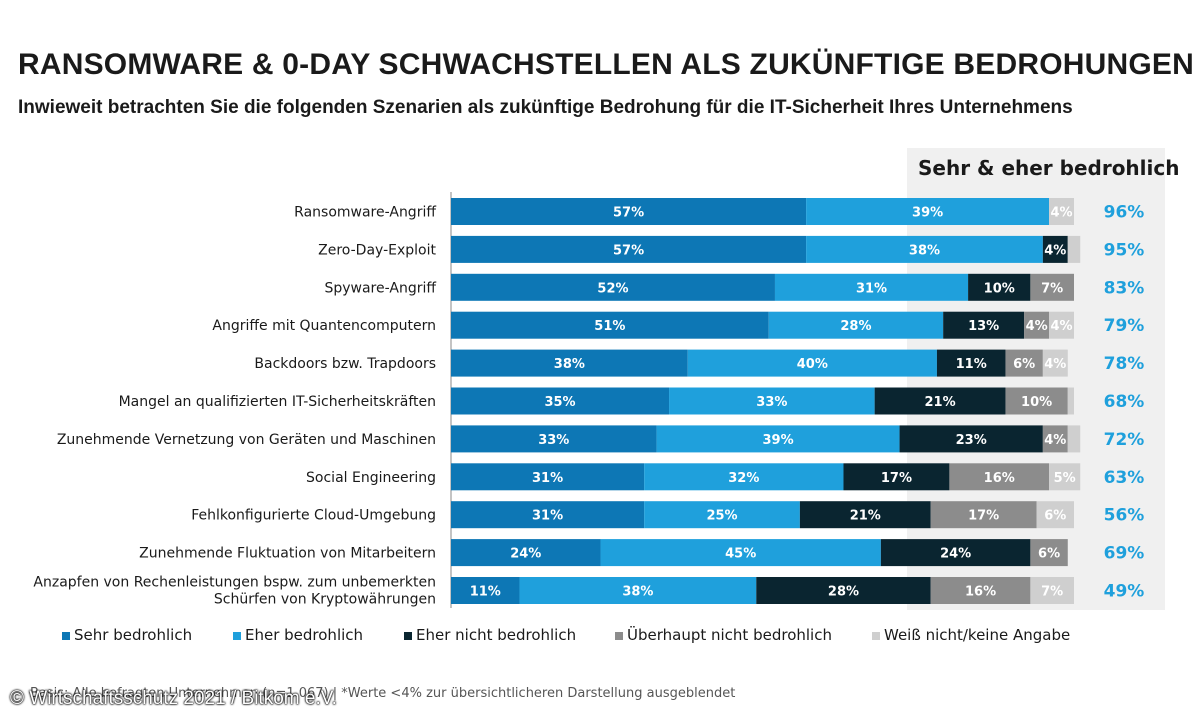  I want to click on data-label: 5%, so click(1065, 478).